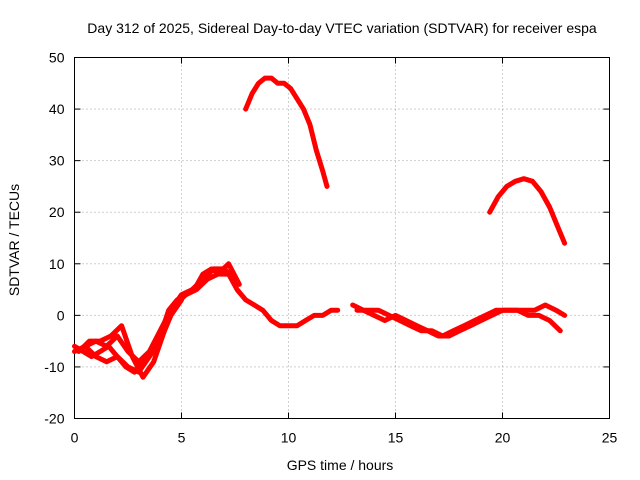 The height and width of the screenshot is (480, 640). I want to click on x-axis-label: GPS time / hours, so click(340, 465).